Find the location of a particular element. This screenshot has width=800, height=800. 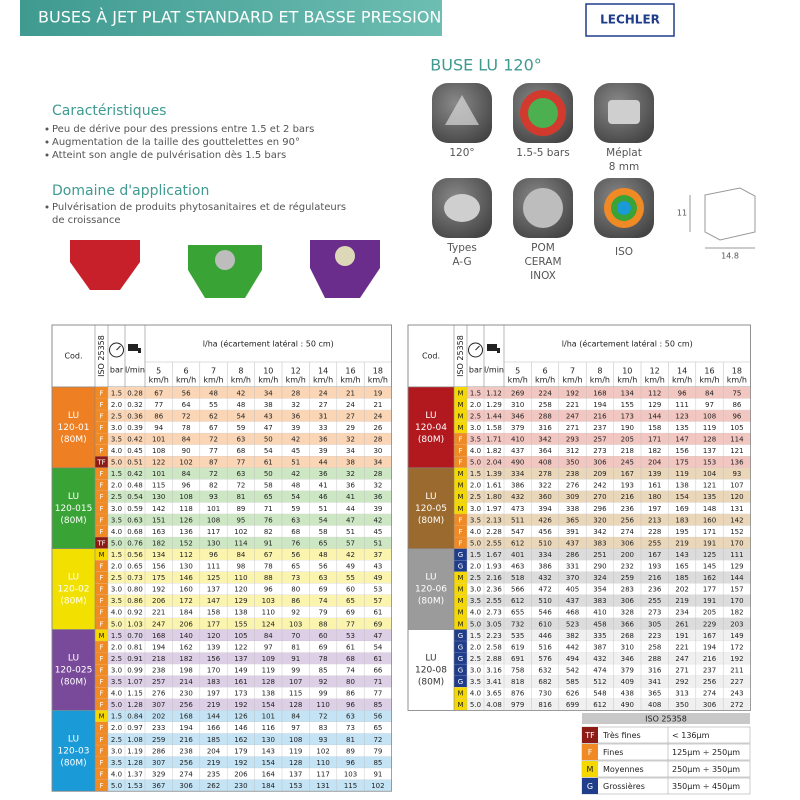

legend-name: Fines is located at coordinates (613, 752).